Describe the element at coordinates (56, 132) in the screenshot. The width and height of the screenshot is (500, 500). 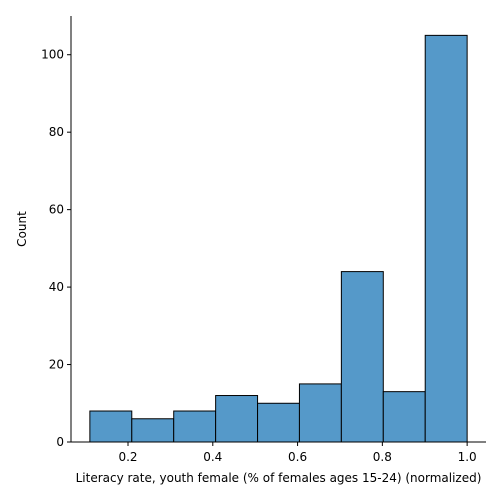
I see `y-tick-label: 80` at that location.